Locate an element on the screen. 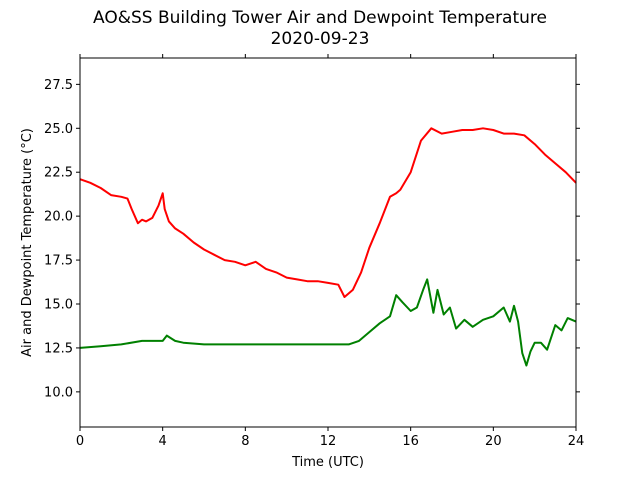 The height and width of the screenshot is (480, 640). x-tick-label: 16 is located at coordinates (410, 441).